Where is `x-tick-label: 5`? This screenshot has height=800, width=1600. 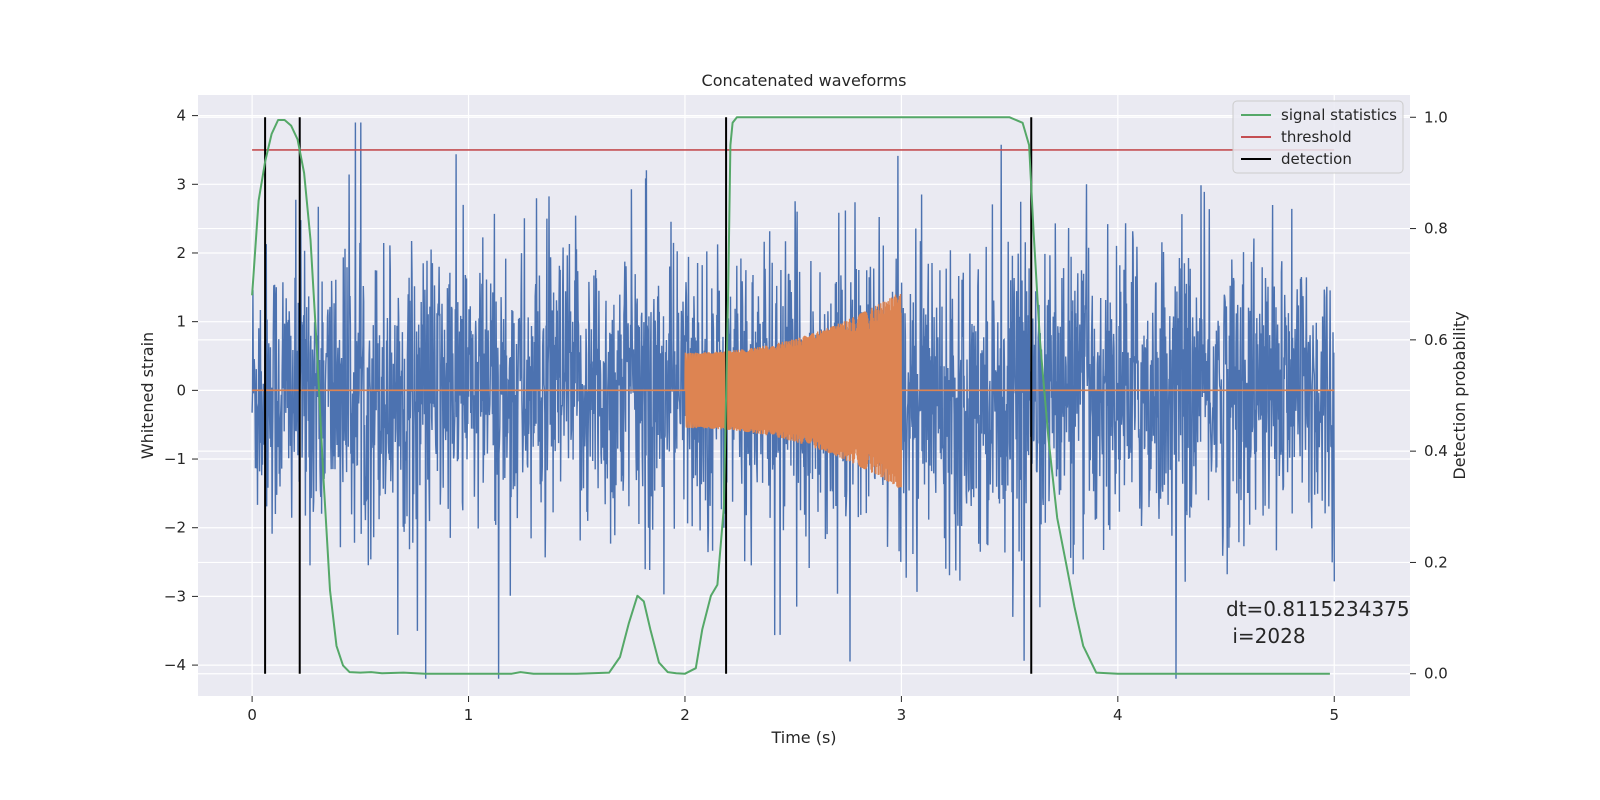 x-tick-label: 5 is located at coordinates (1334, 715).